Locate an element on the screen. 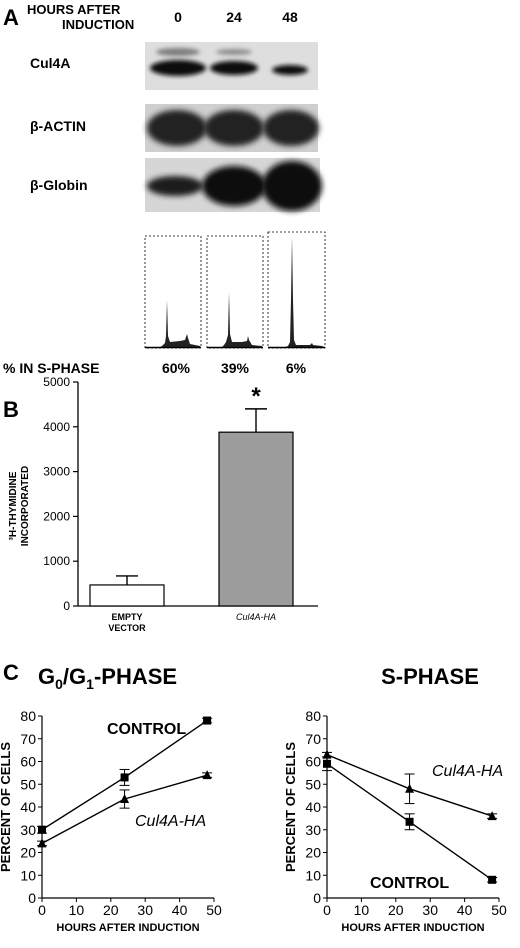  significance-asterisk: * is located at coordinates (256, 396).